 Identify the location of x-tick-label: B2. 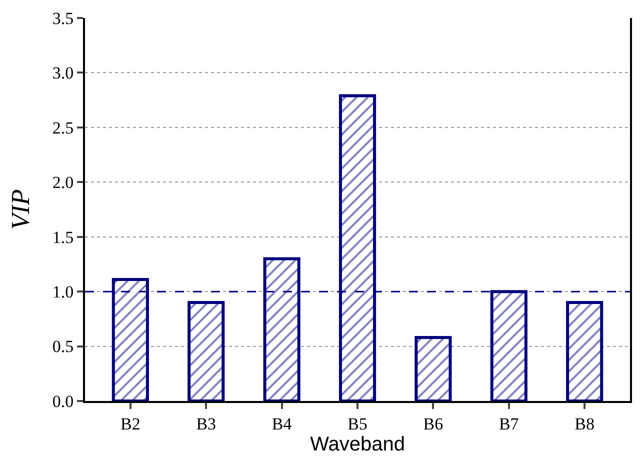
(130, 424).